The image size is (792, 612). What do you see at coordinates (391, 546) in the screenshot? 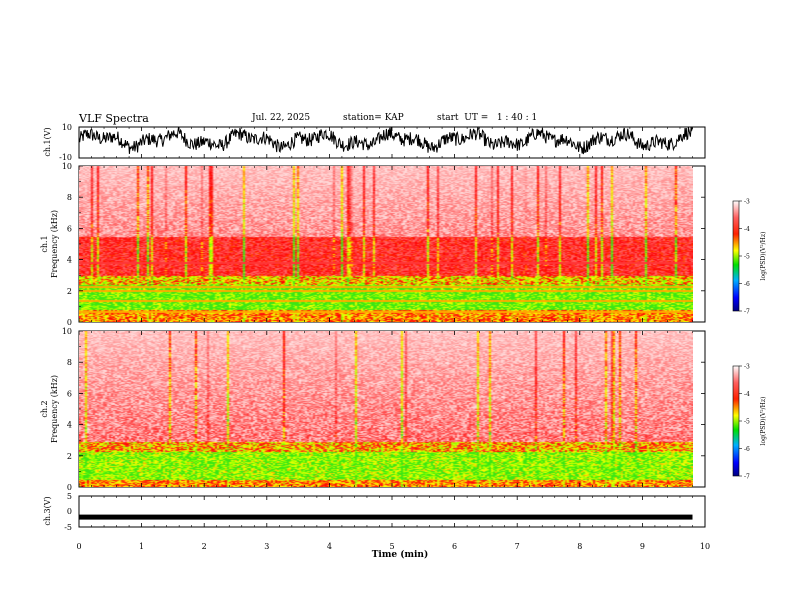
I see `x-tick-label: 5` at bounding box center [391, 546].